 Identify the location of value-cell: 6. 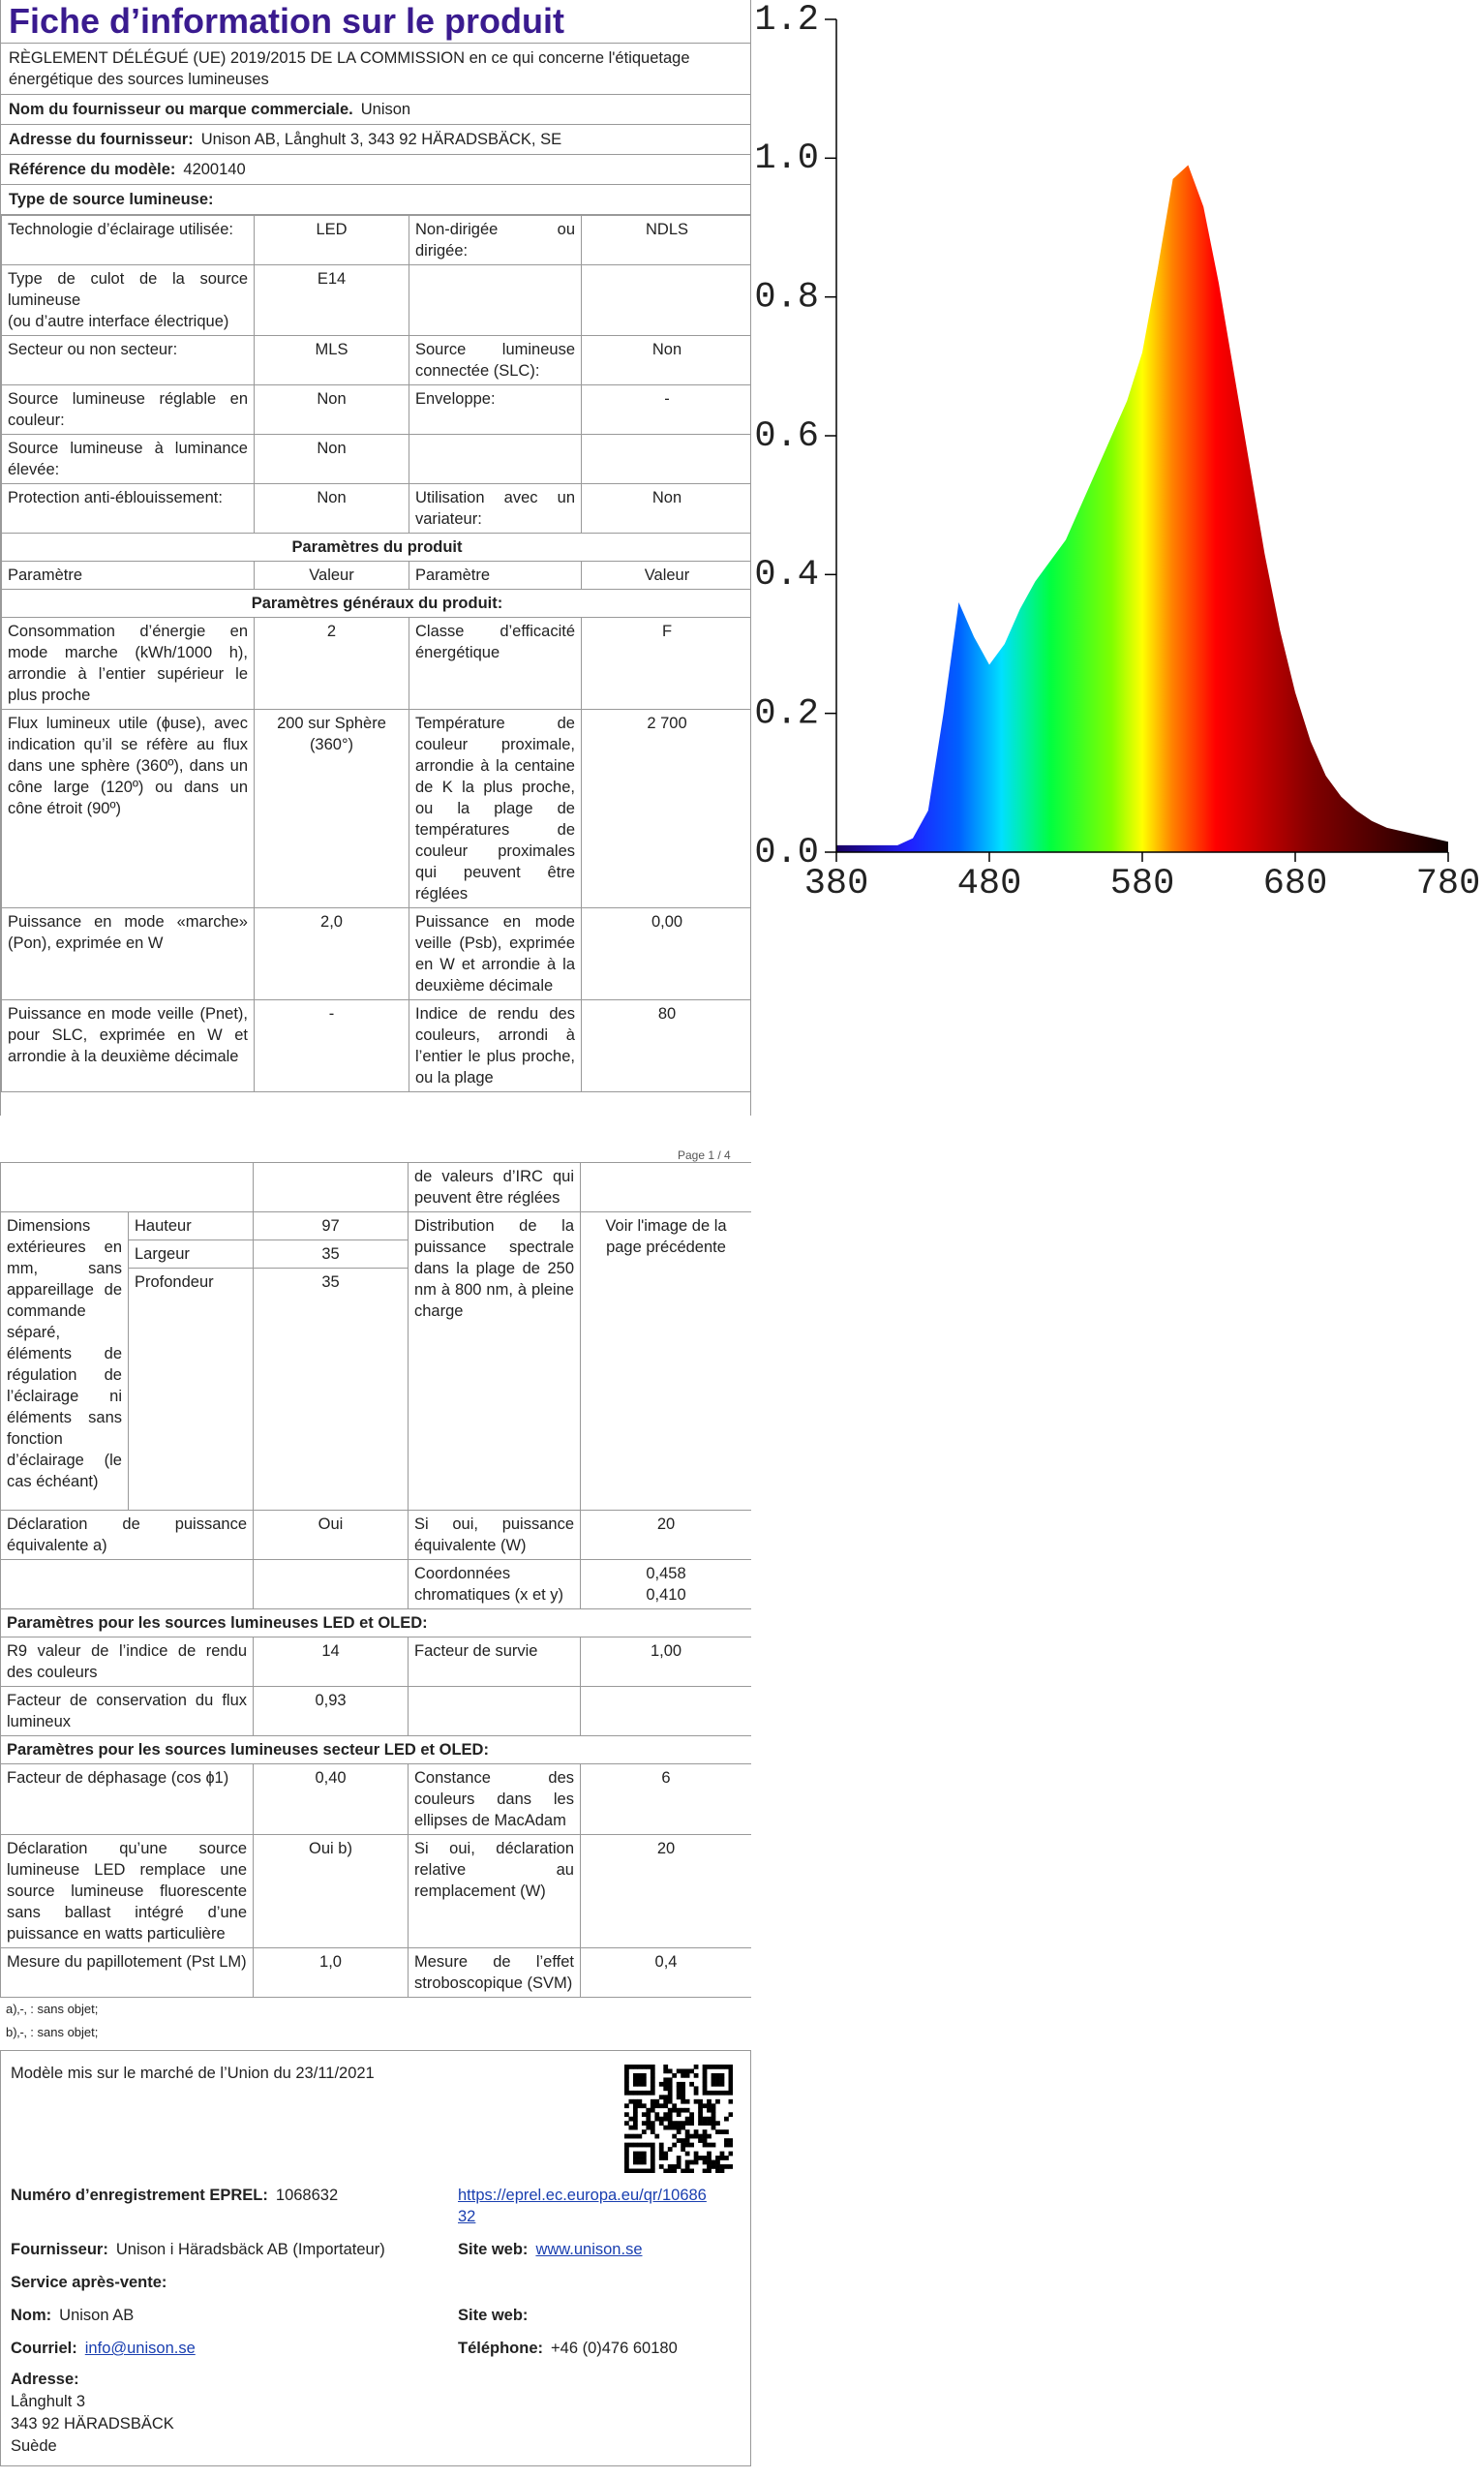
(665, 1799).